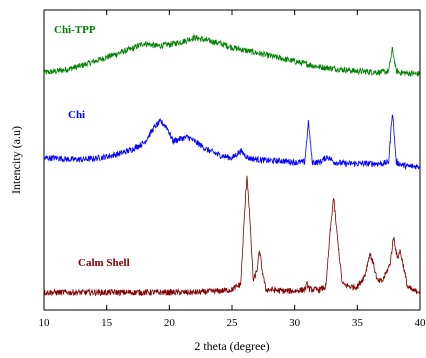 Image resolution: width=426 pixels, height=358 pixels. What do you see at coordinates (107, 323) in the screenshot?
I see `x-tick-label: 15` at bounding box center [107, 323].